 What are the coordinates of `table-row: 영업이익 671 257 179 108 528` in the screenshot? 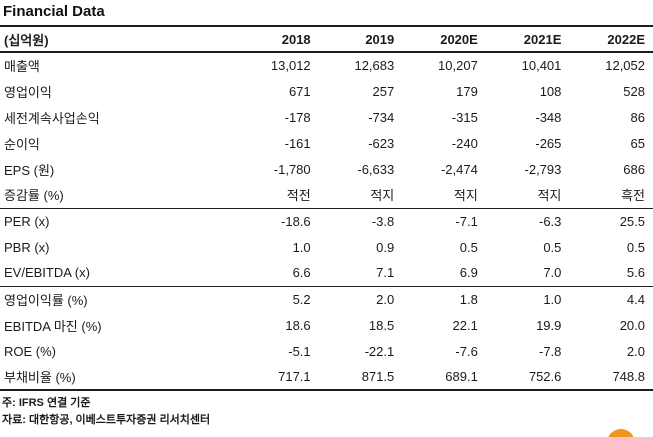 It's located at (326, 91).